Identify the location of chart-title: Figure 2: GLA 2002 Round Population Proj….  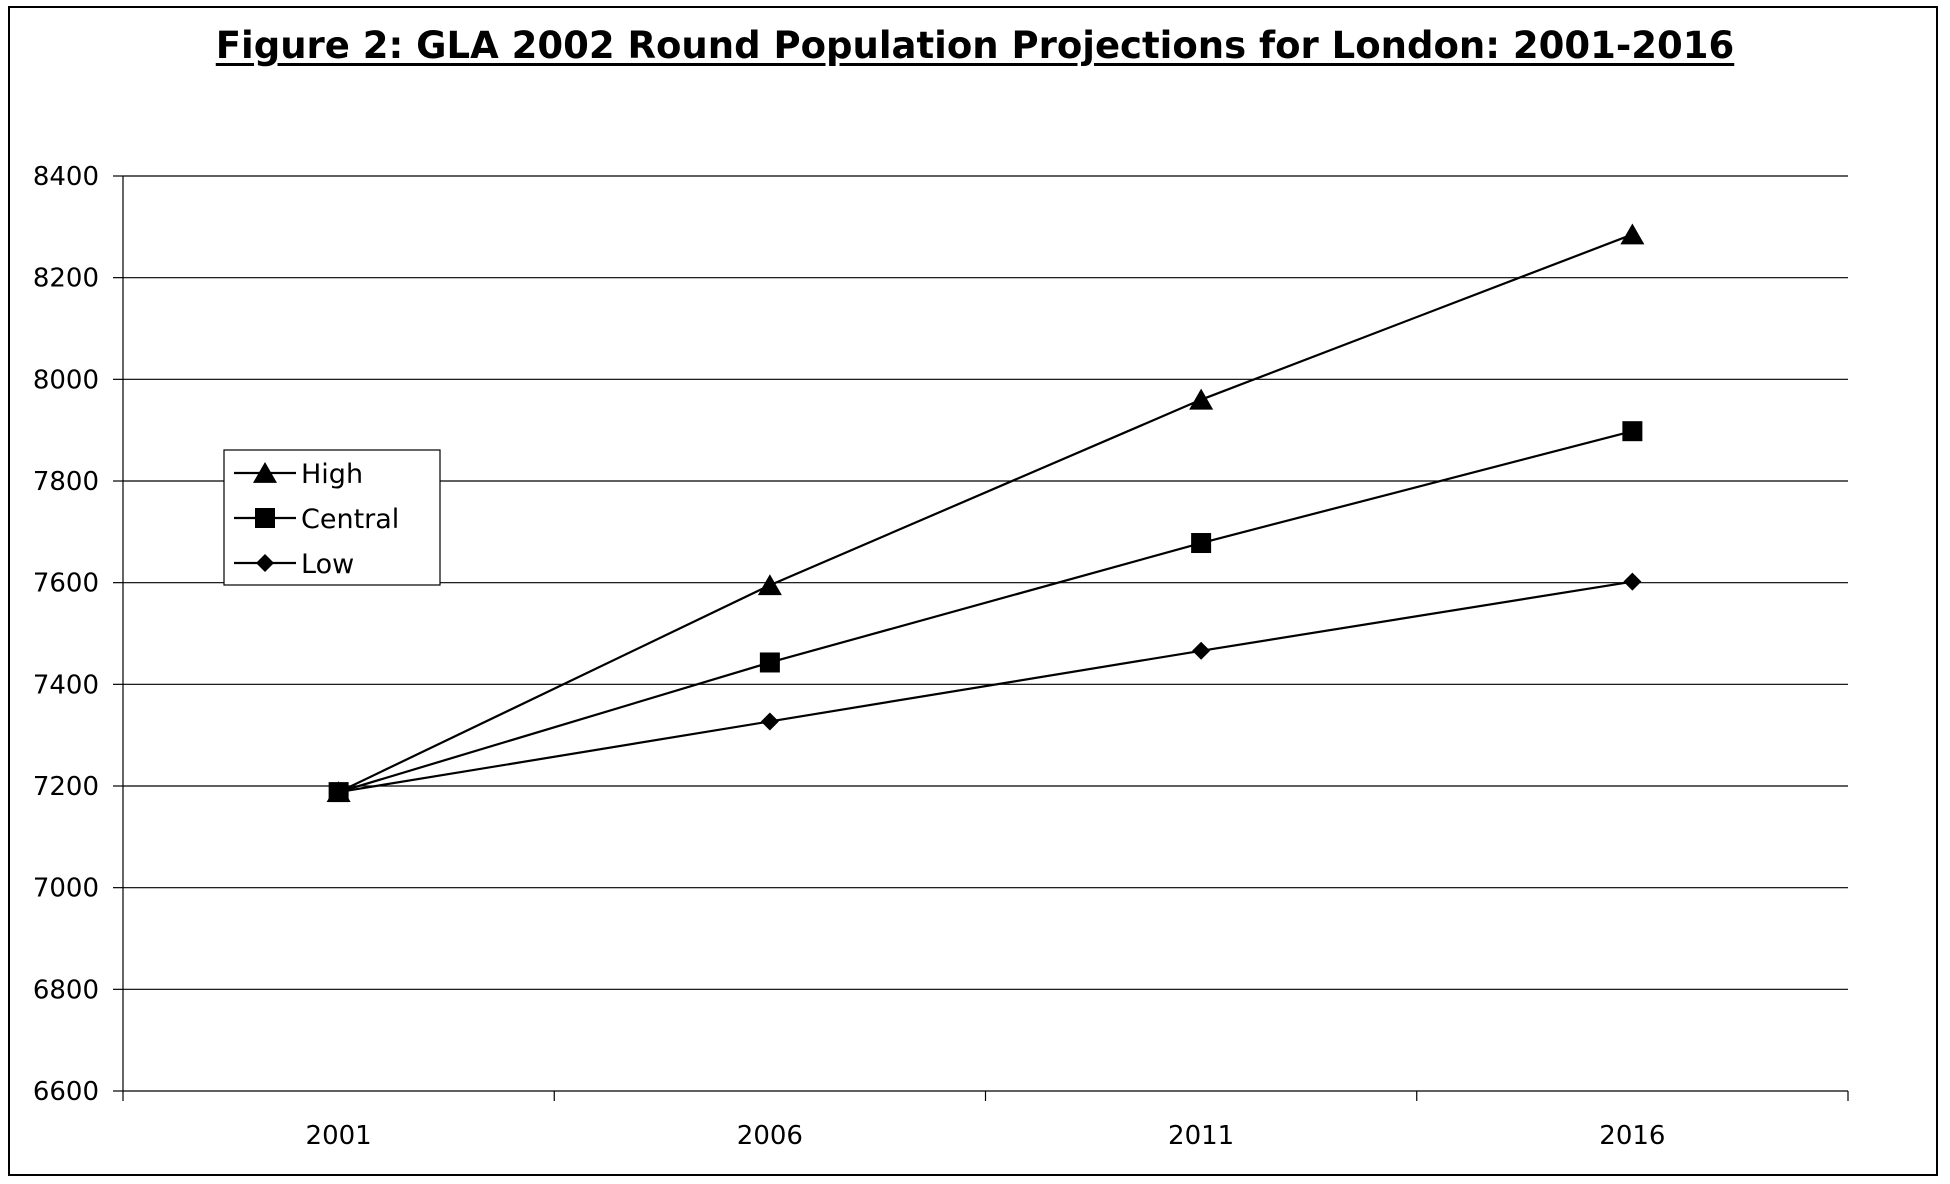
(975, 45).